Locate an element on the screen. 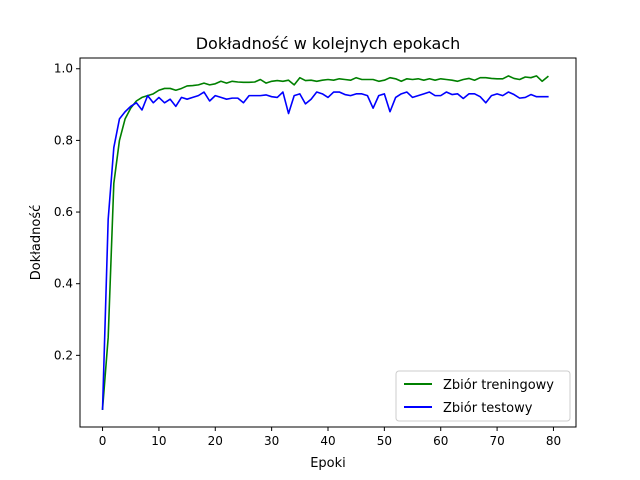 This screenshot has width=640, height=480. legend-label-test: Zbiór testowy is located at coordinates (488, 408).